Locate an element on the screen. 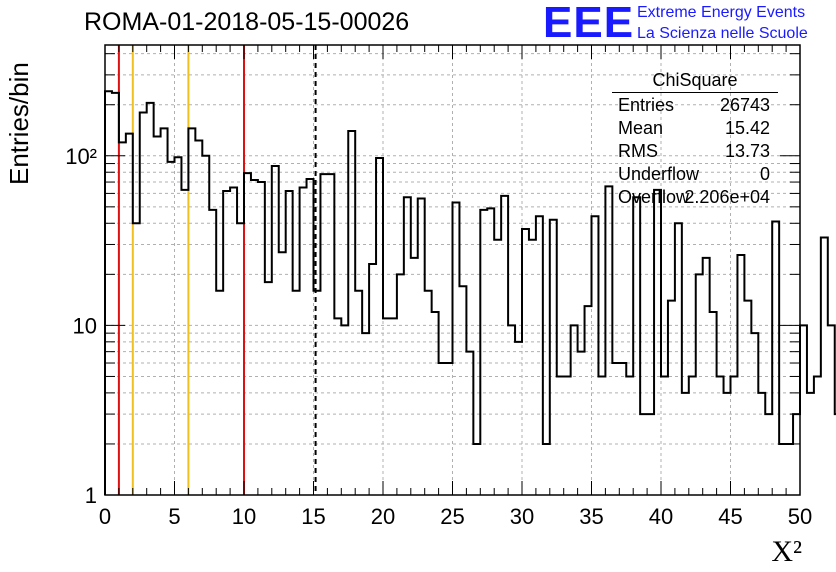  stats-value: 2.206e+04 is located at coordinates (727, 197).